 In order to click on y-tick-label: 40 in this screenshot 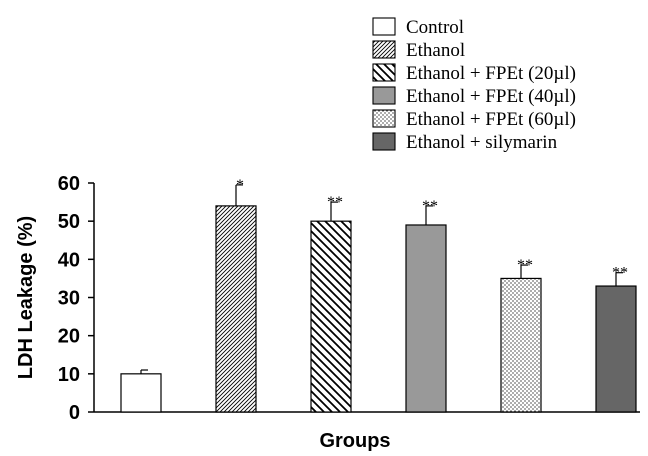, I will do `click(69, 260)`.